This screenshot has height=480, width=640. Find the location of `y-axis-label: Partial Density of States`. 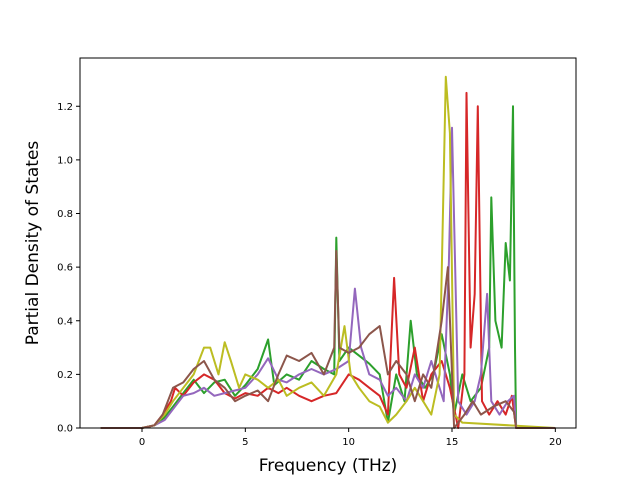

y-axis-label: Partial Density of States is located at coordinates (33, 243).